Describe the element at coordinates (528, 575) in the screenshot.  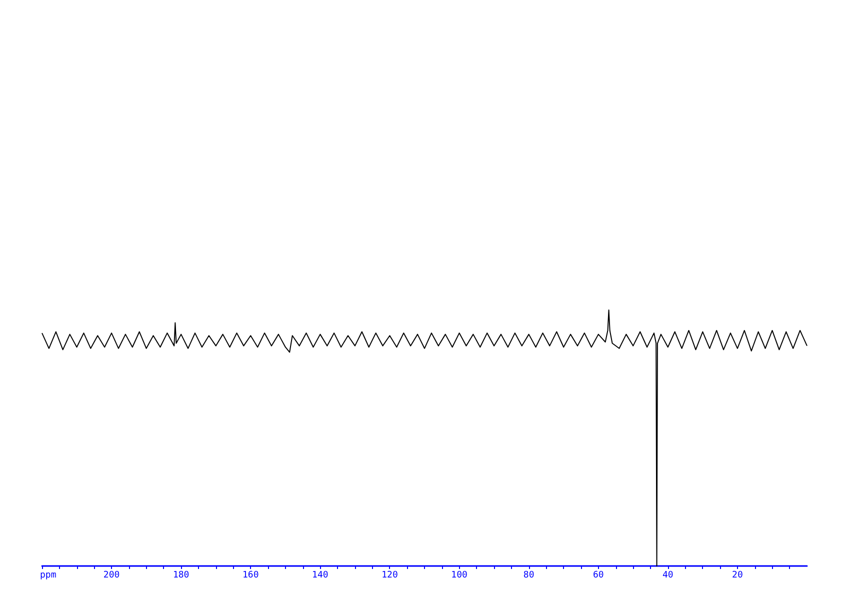
I see `x-tick-label: 80` at that location.